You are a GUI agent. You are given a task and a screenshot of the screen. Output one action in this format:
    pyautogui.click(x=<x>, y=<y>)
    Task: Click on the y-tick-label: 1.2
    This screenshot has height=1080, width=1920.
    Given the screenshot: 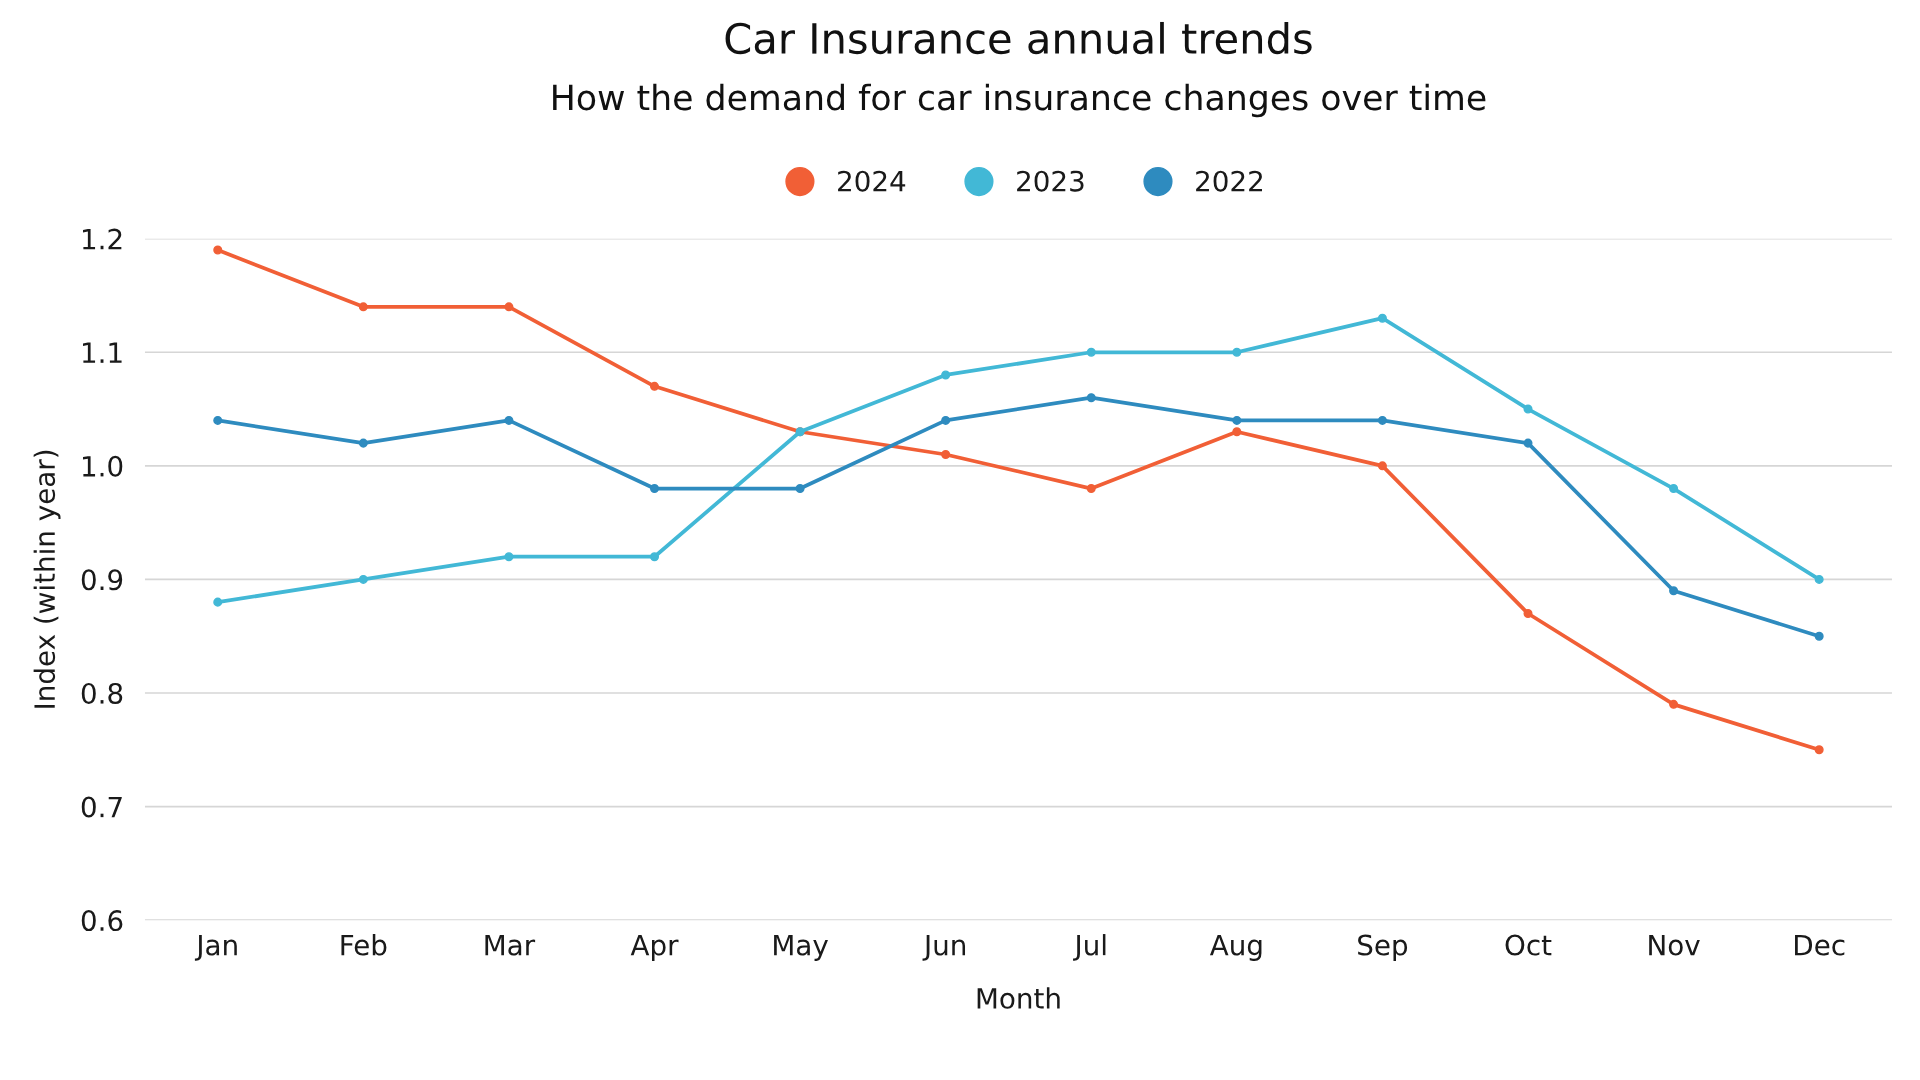 What is the action you would take?
    pyautogui.click(x=102, y=239)
    